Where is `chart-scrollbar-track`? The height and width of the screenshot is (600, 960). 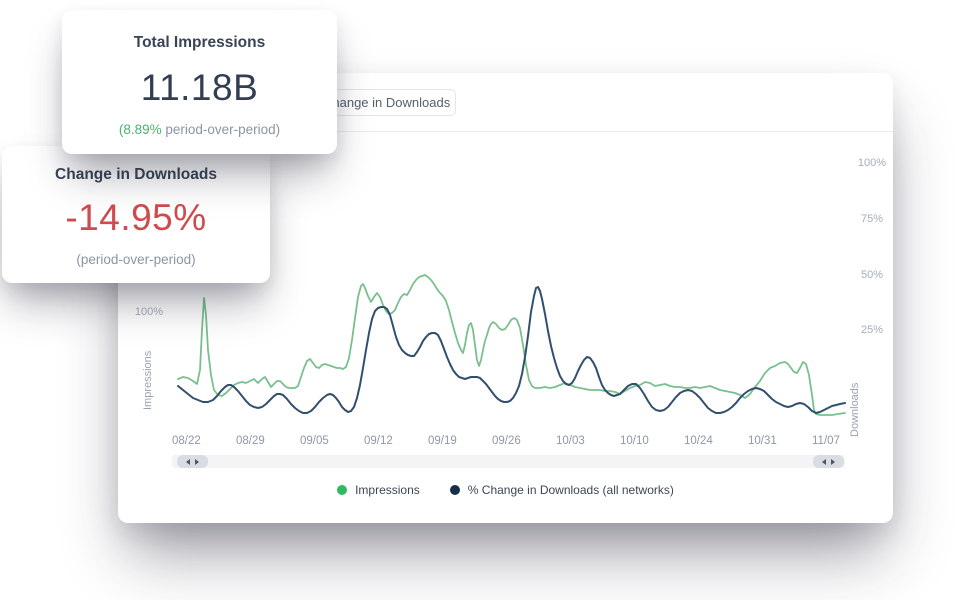
chart-scrollbar-track is located at coordinates (508, 461).